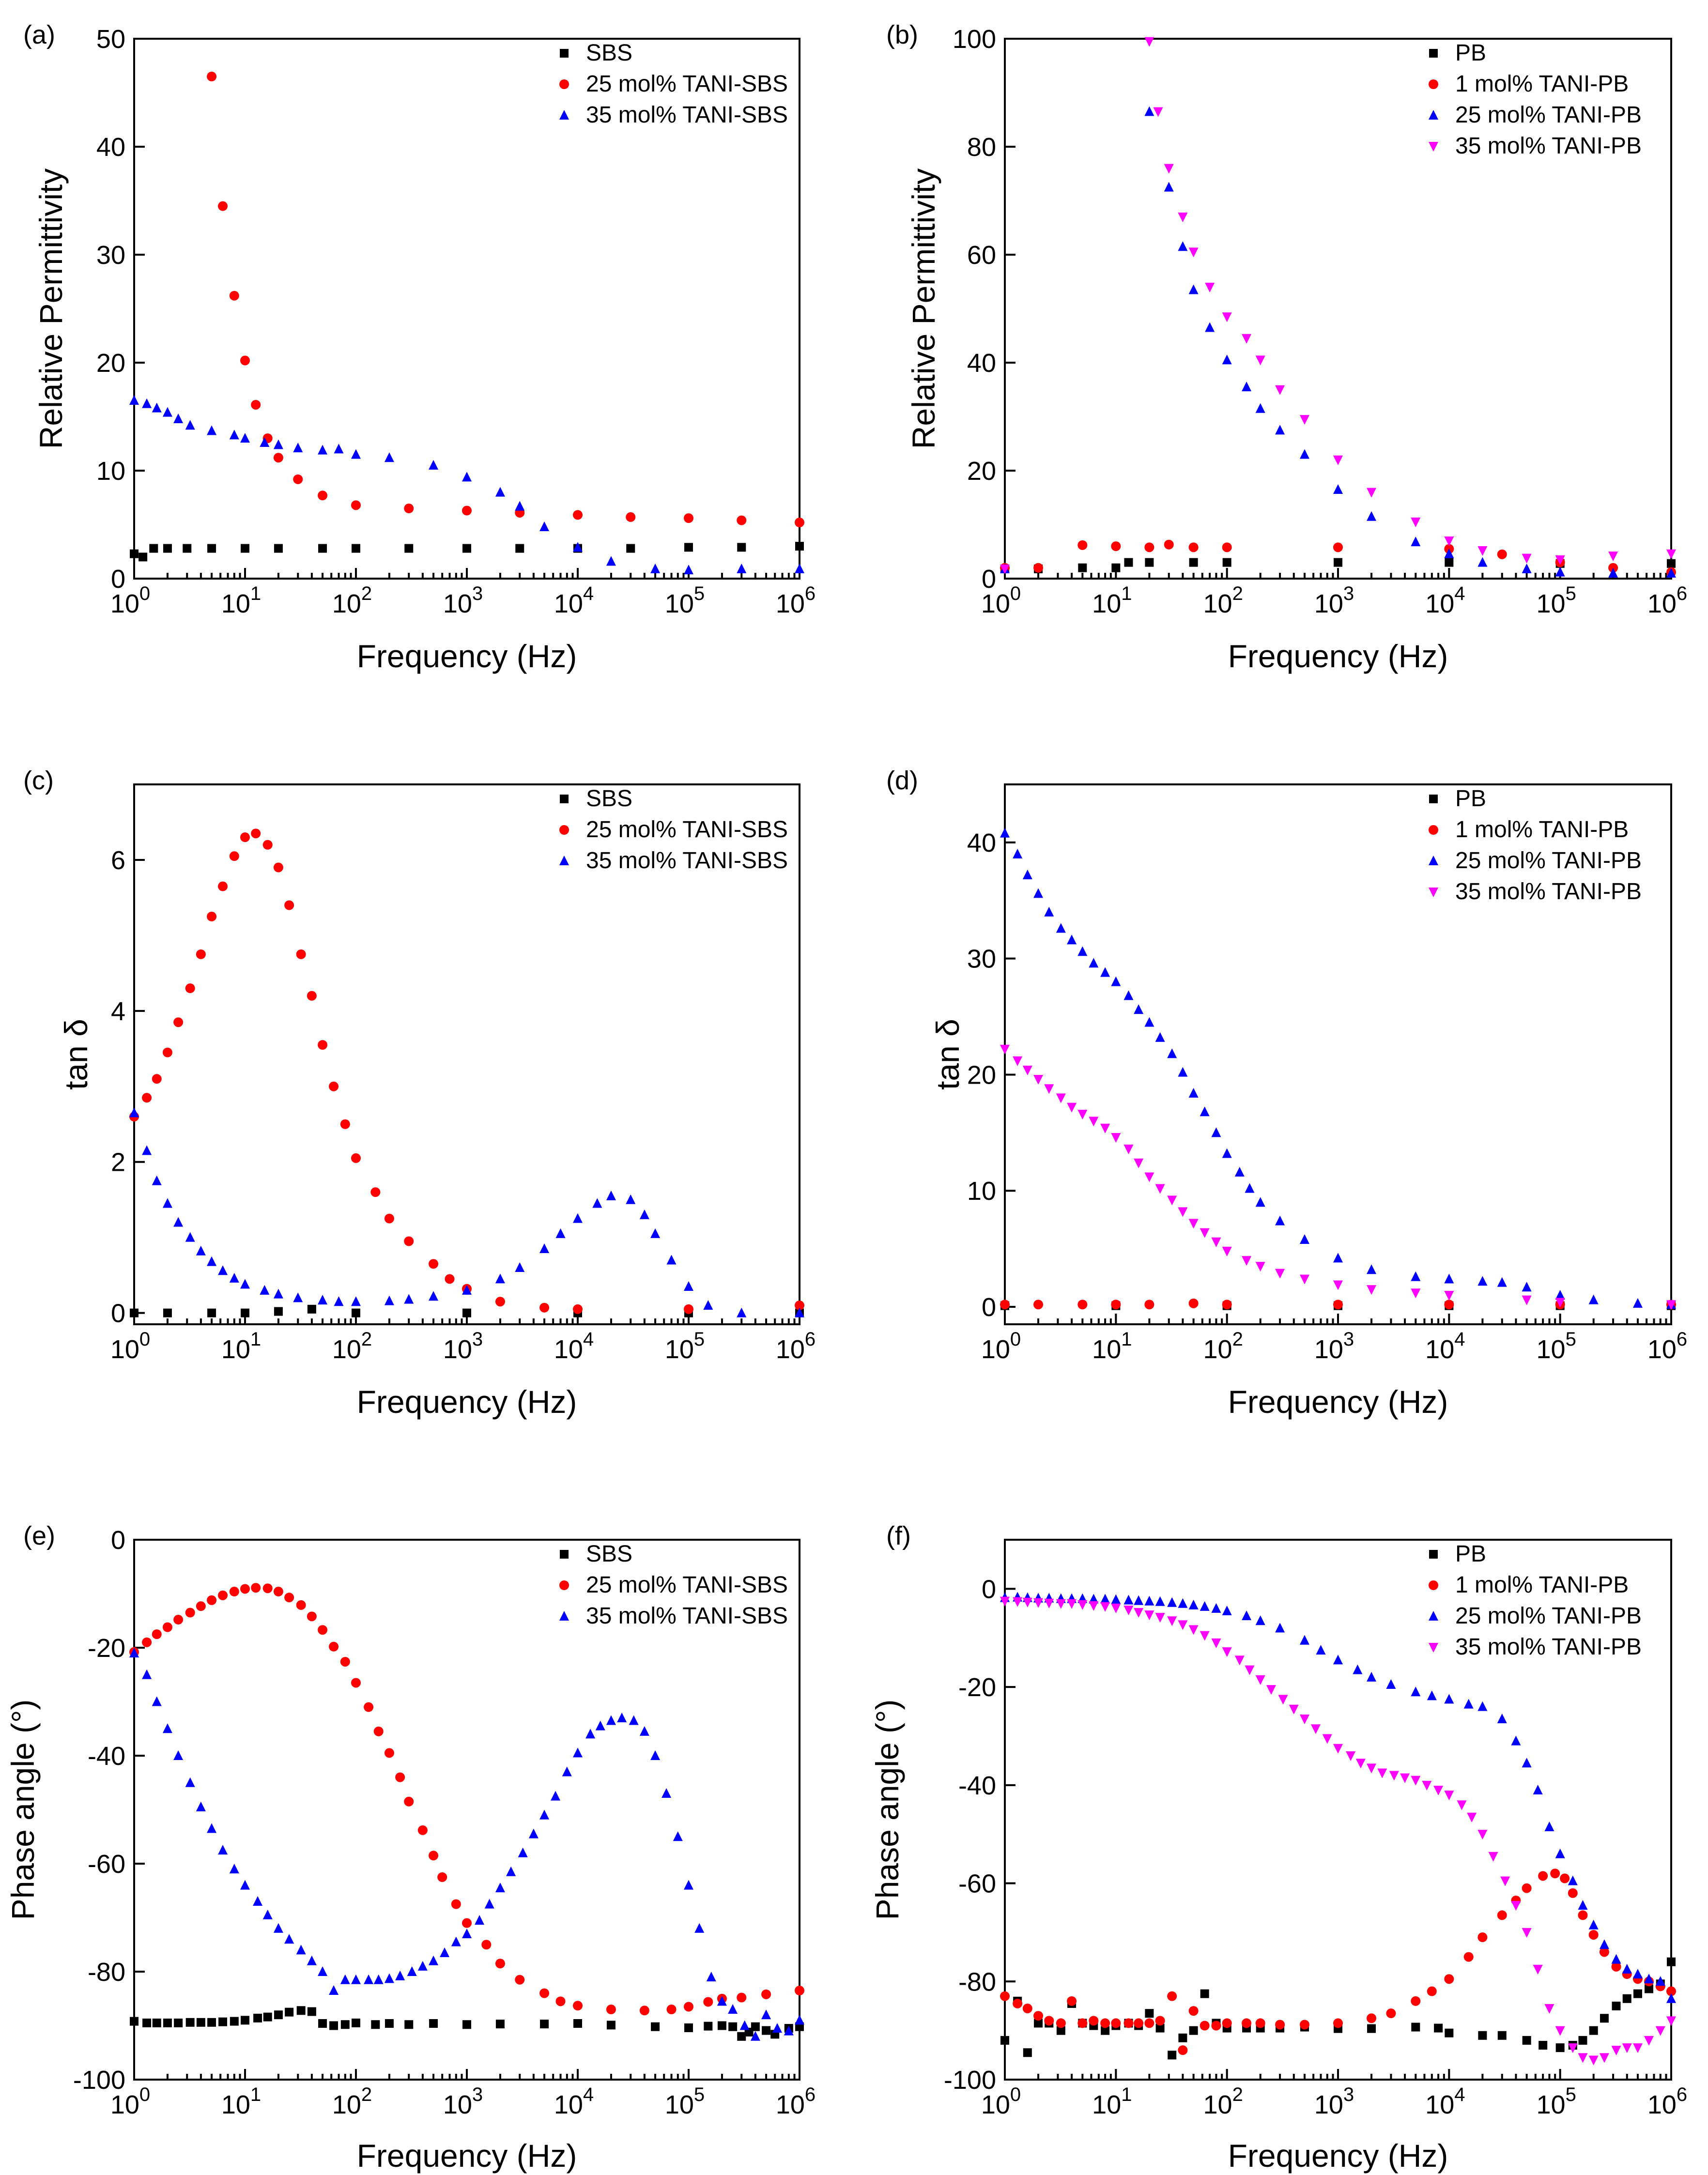 The width and height of the screenshot is (1708, 2175). I want to click on legend: SBS 25 mol% TANI-SBS 35 mol% TANI-SBS, so click(673, 830).